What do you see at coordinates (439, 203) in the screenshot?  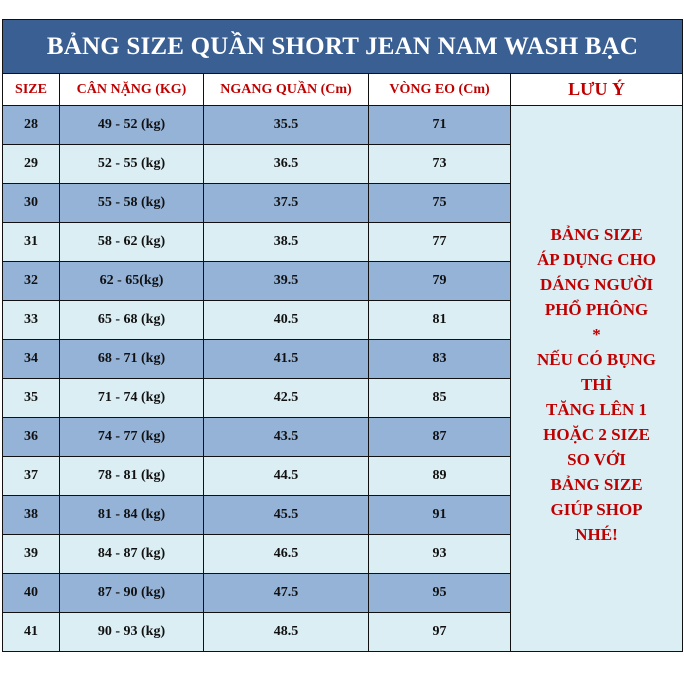 I see `cell-waist: 75` at bounding box center [439, 203].